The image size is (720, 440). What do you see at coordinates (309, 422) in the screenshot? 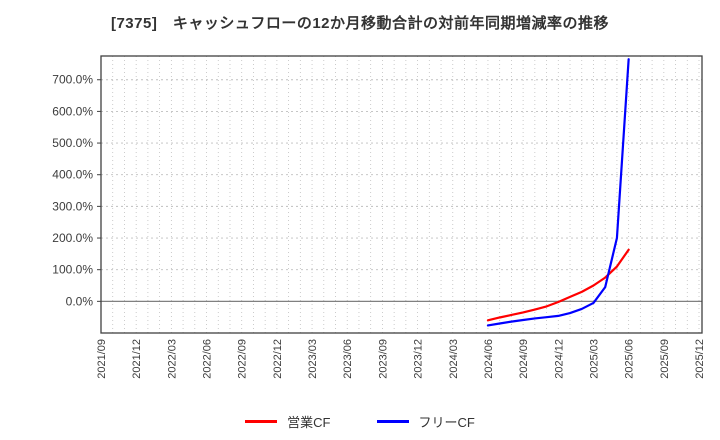
I see `legend-label-operating-cf: 営業CF` at bounding box center [309, 422].